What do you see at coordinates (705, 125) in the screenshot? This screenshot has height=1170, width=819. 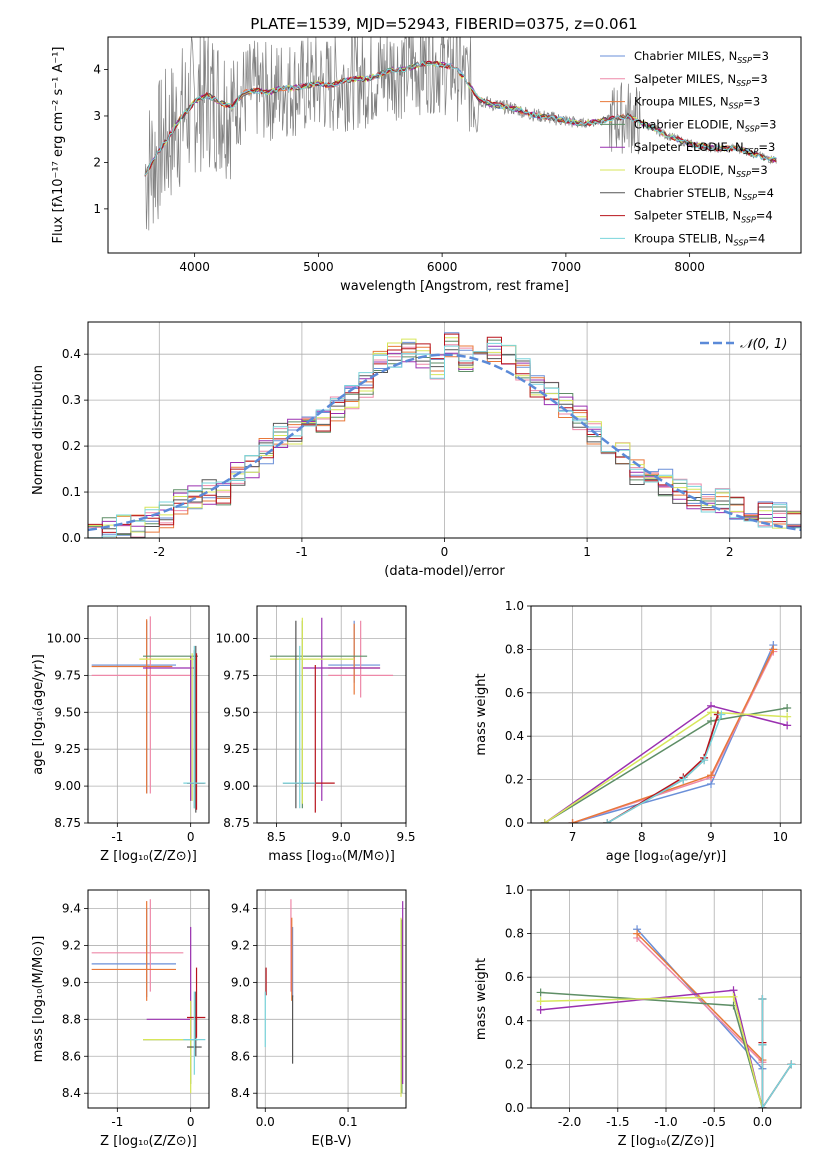 I see `legend-entry: Chabrier ELODIE, NSSP=3` at bounding box center [705, 125].